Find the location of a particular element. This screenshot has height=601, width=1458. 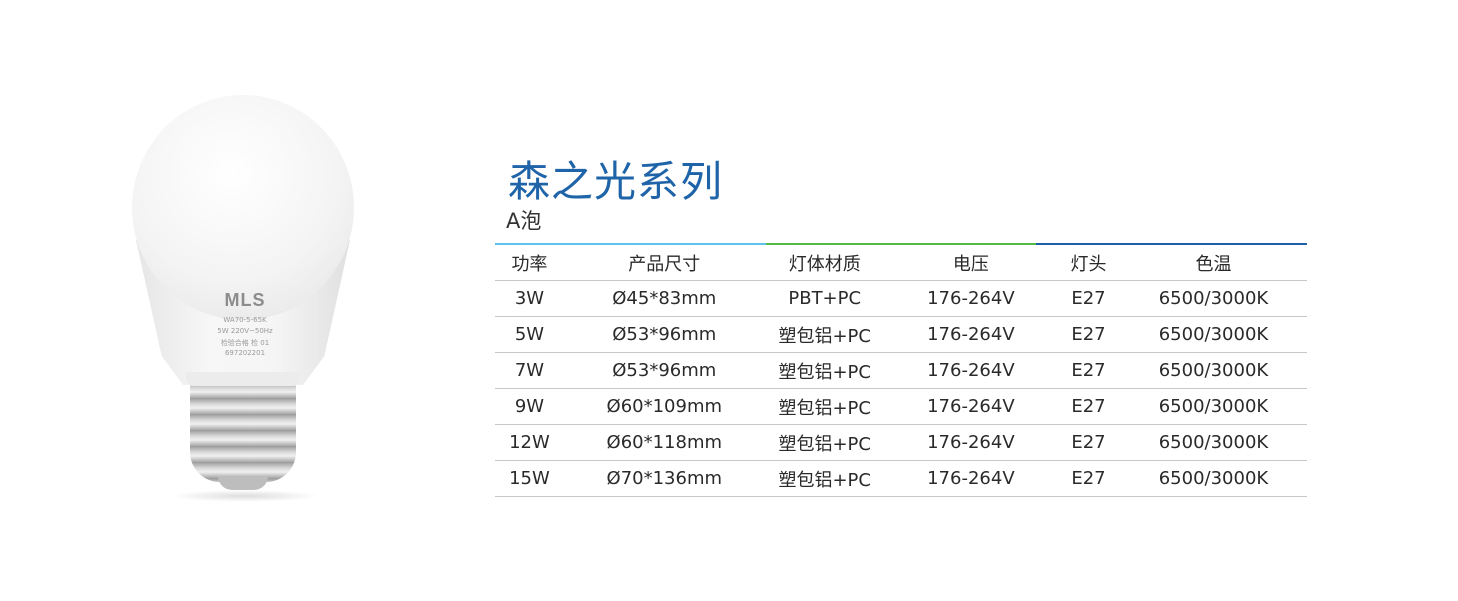

column-header: 电压 is located at coordinates (970, 264).